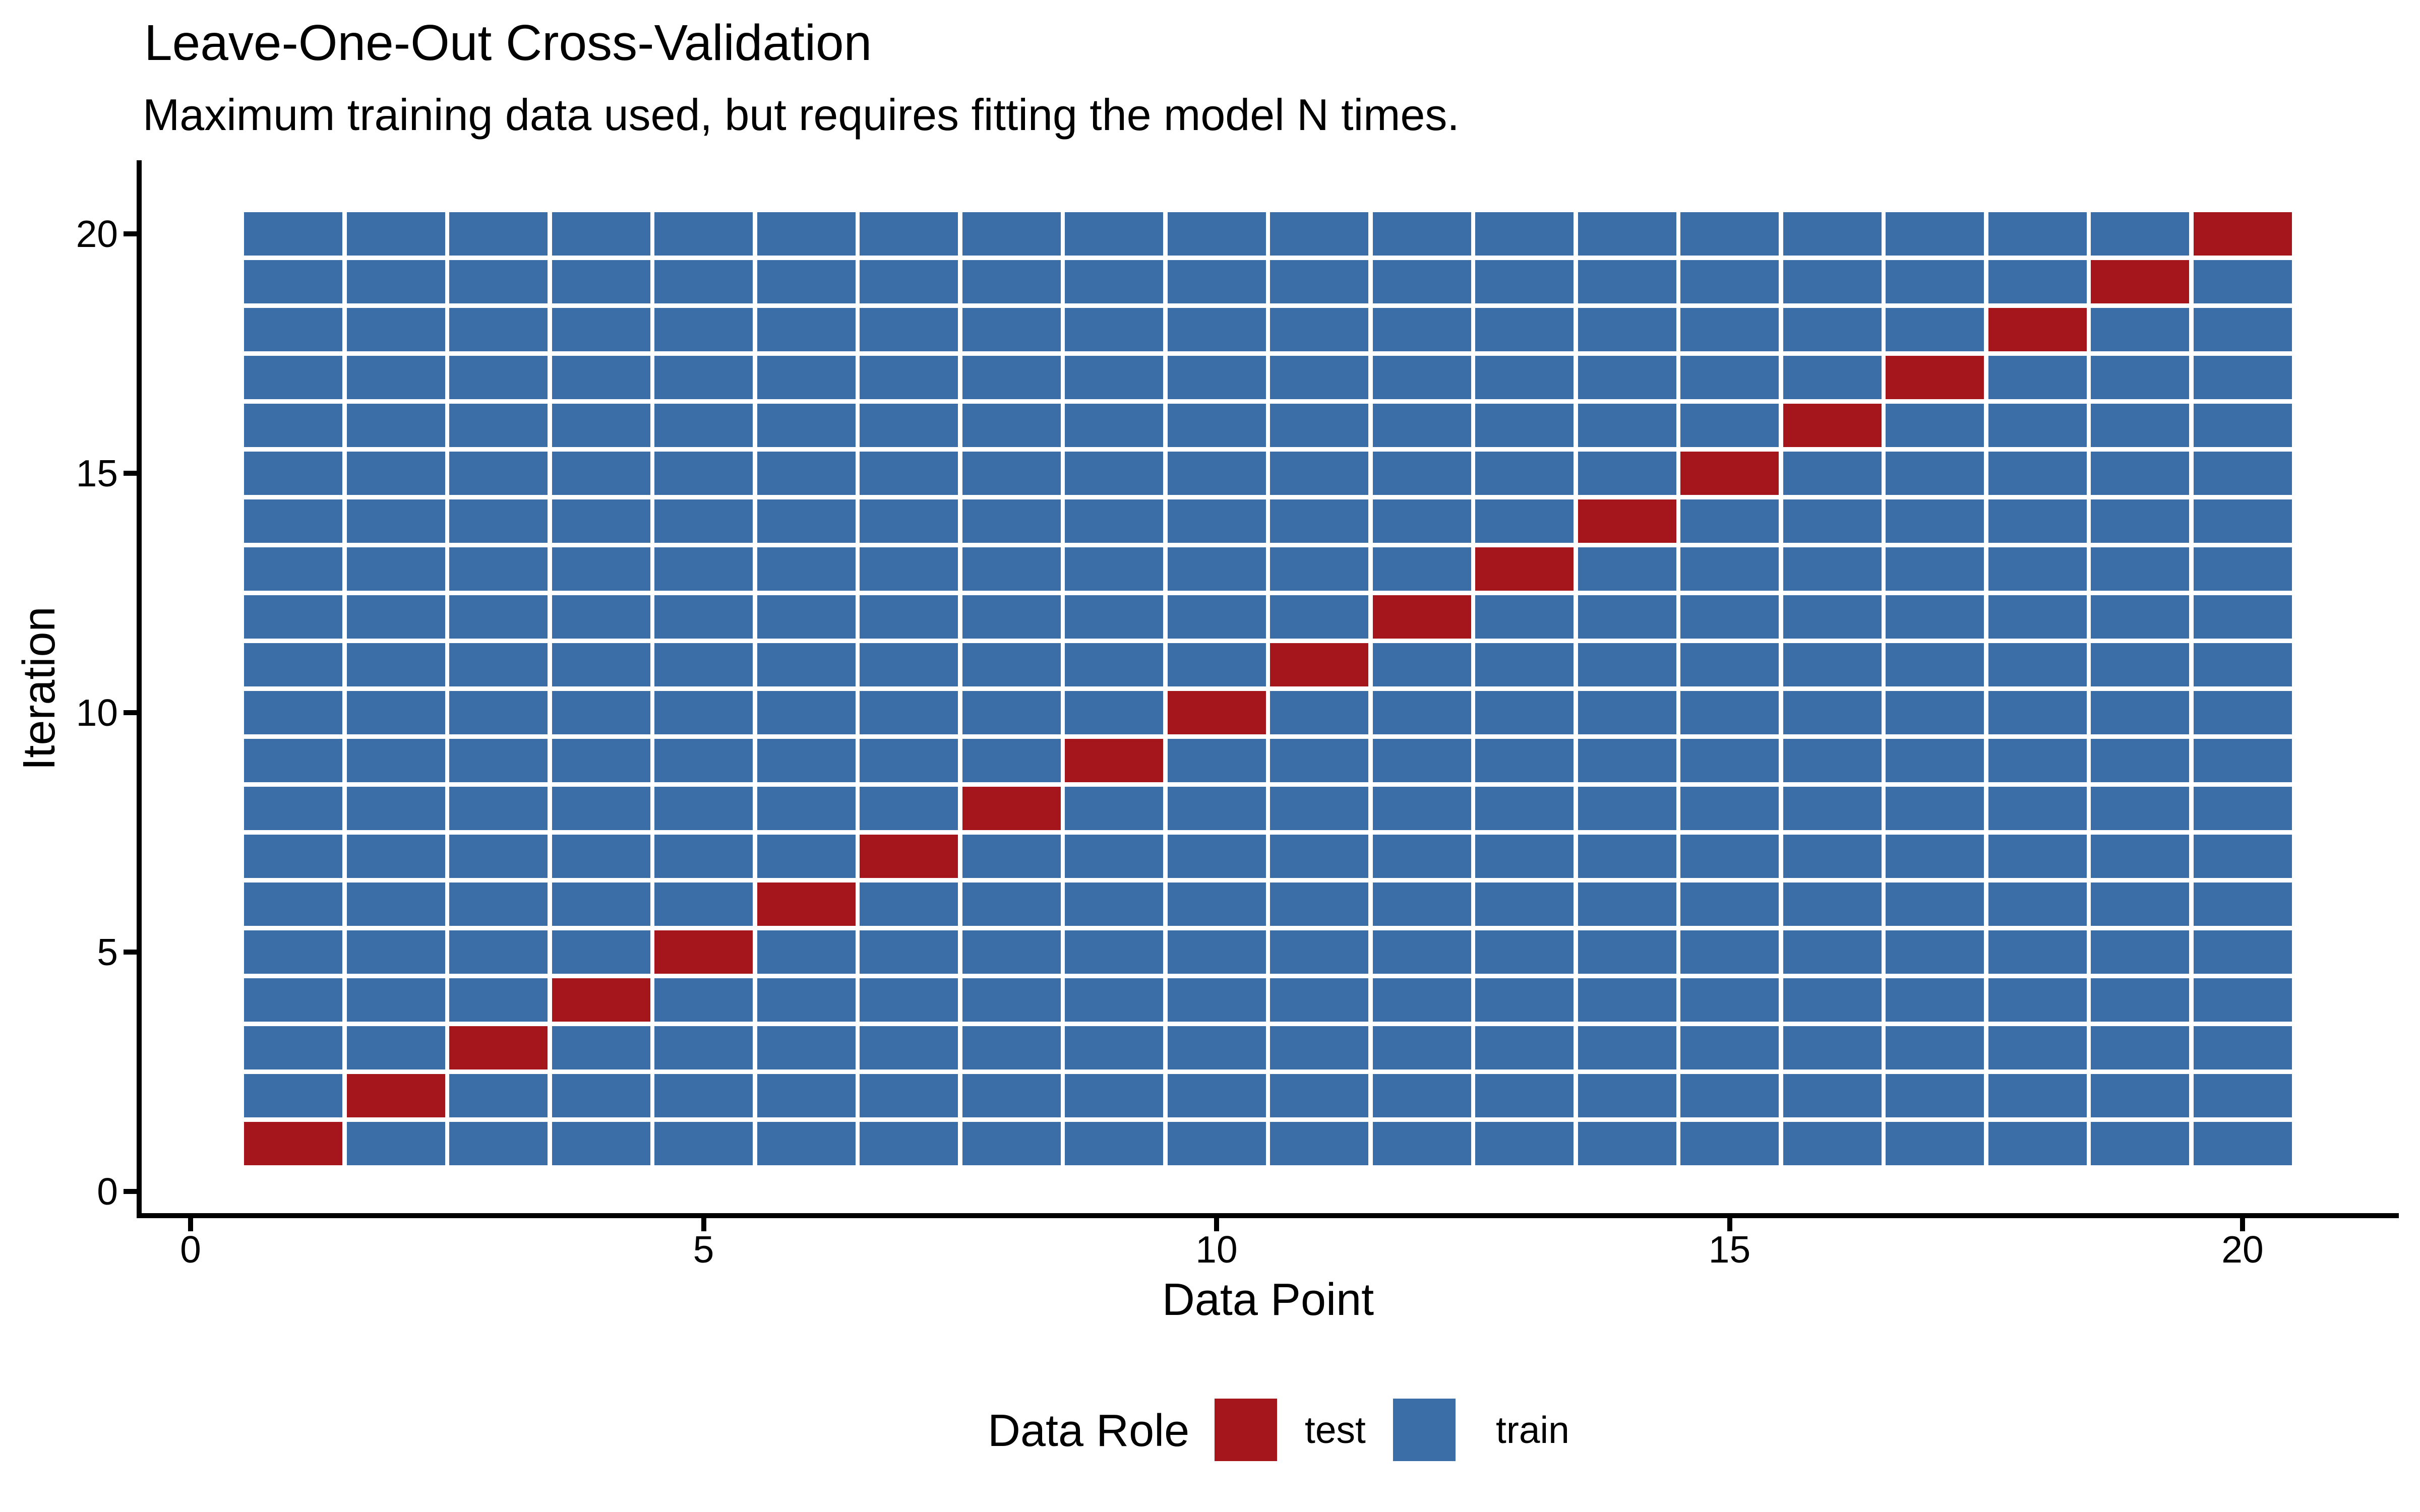 This screenshot has height=1512, width=2420. I want to click on tile-iteration-11-datapoint-20-train, so click(2242, 664).